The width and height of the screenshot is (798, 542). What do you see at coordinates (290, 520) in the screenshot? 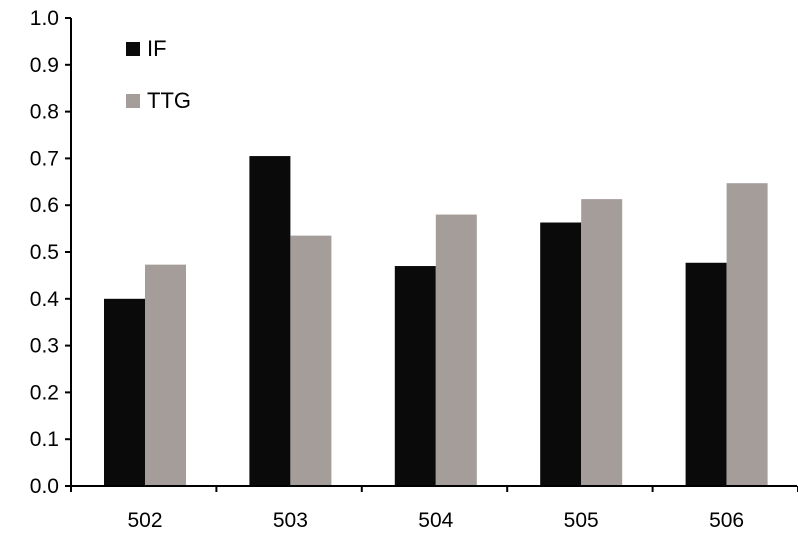
I see `x-tick-label: 503` at bounding box center [290, 520].